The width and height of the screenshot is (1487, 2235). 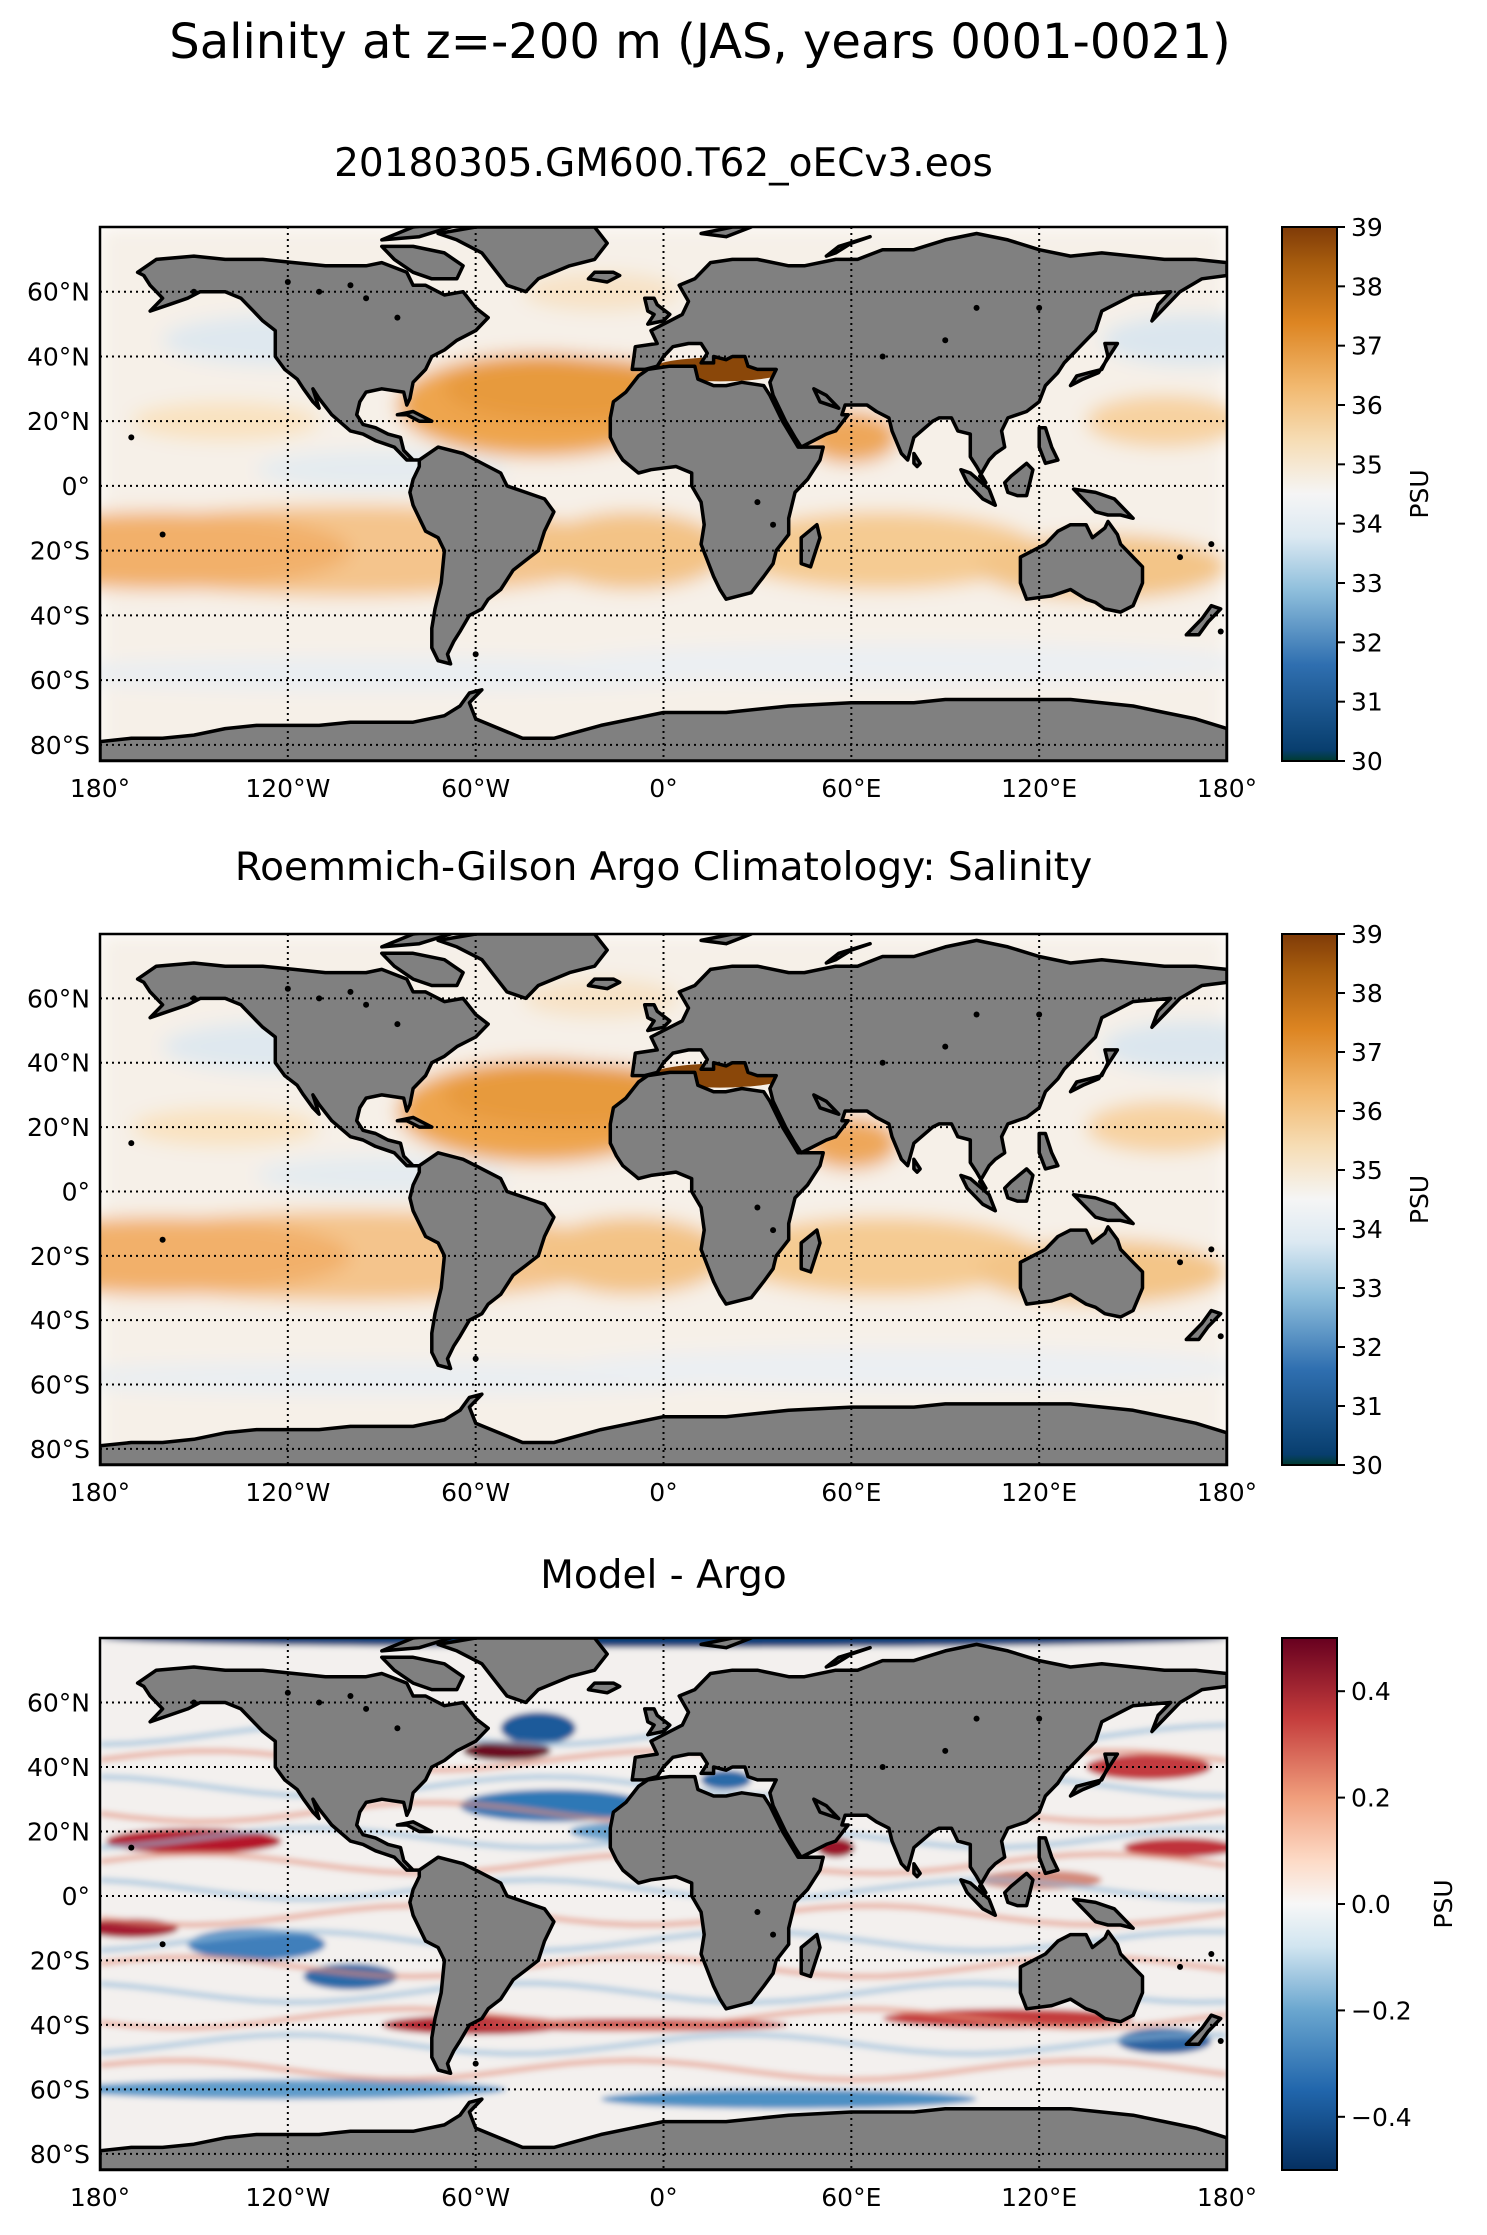 What do you see at coordinates (1367, 761) in the screenshot?
I see `colorbar-tick-label: 30` at bounding box center [1367, 761].